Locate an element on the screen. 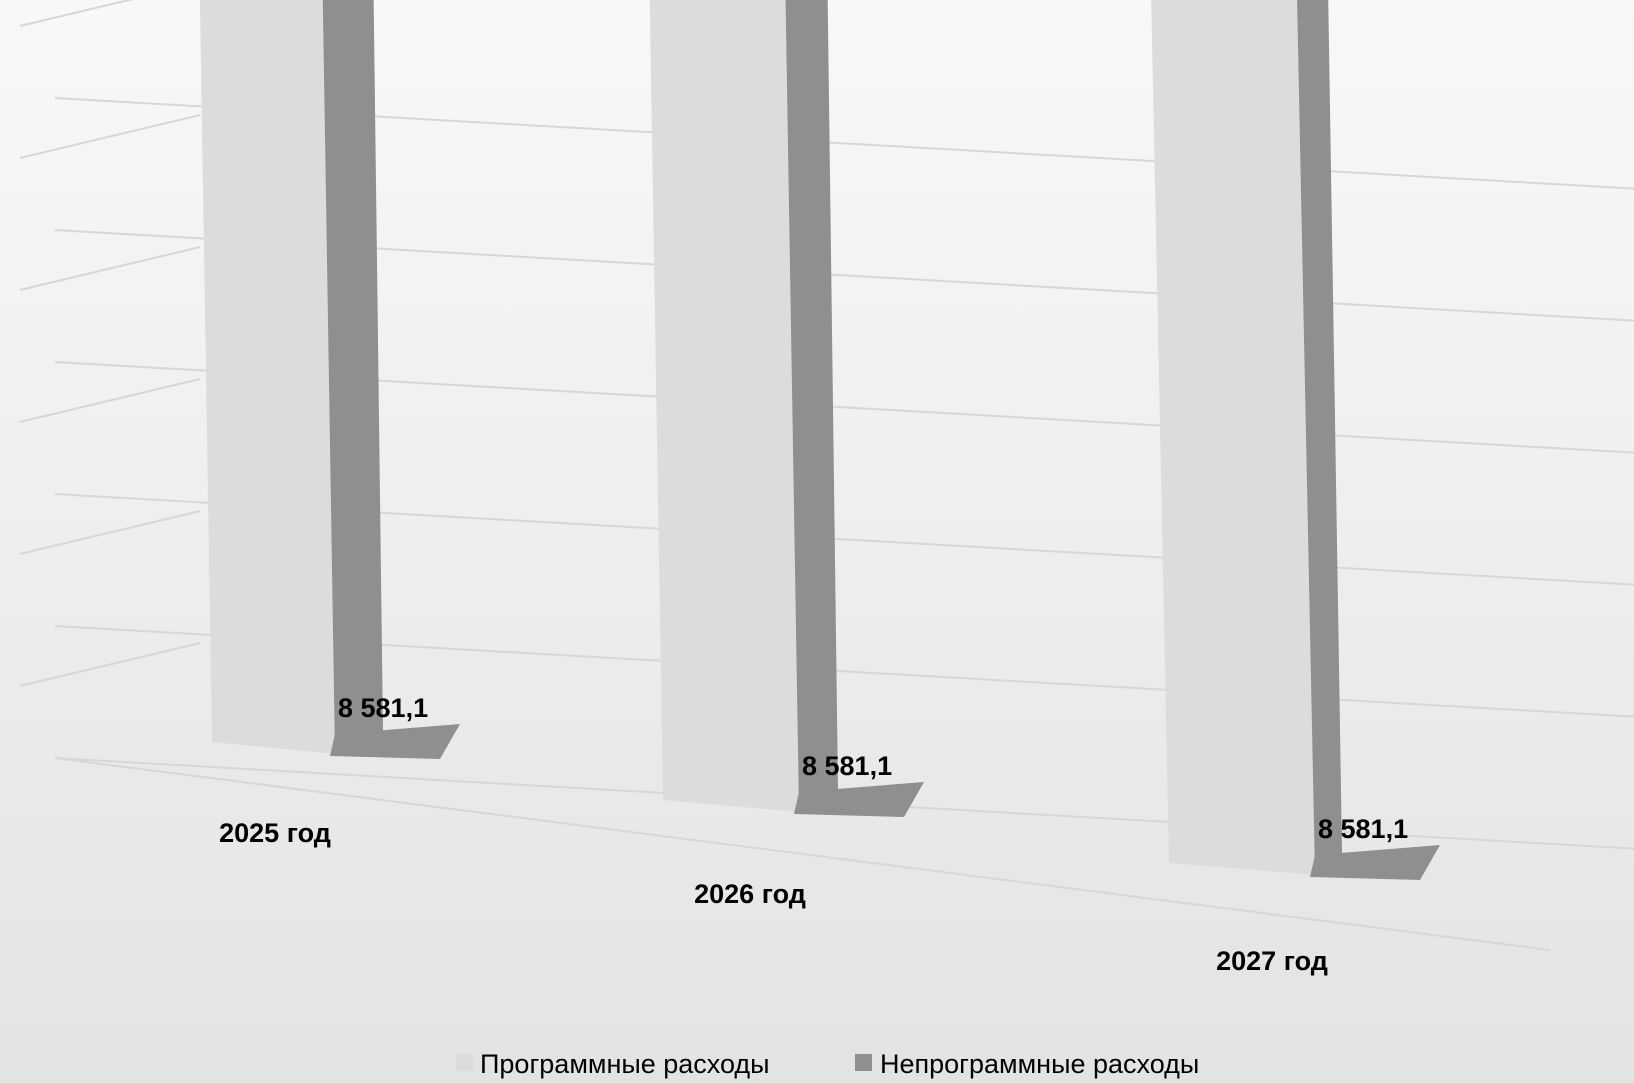  value-label-nonprogram-0: 8 581,1 is located at coordinates (383, 708).